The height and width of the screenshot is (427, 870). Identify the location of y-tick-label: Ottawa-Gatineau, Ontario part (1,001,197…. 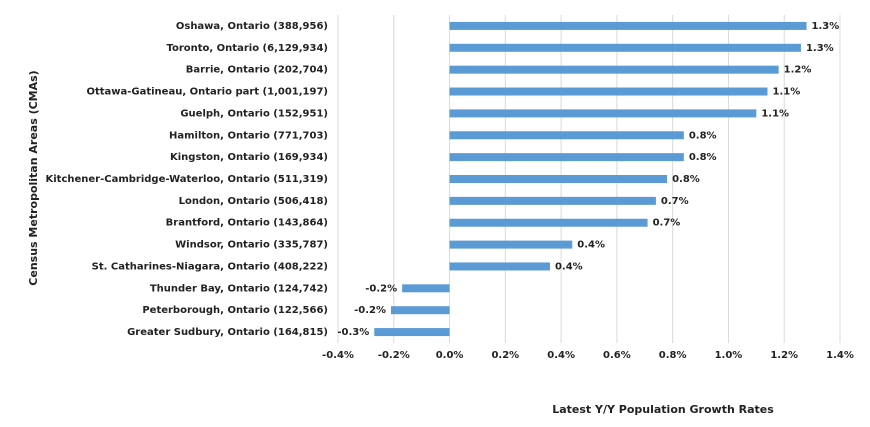
(207, 92).